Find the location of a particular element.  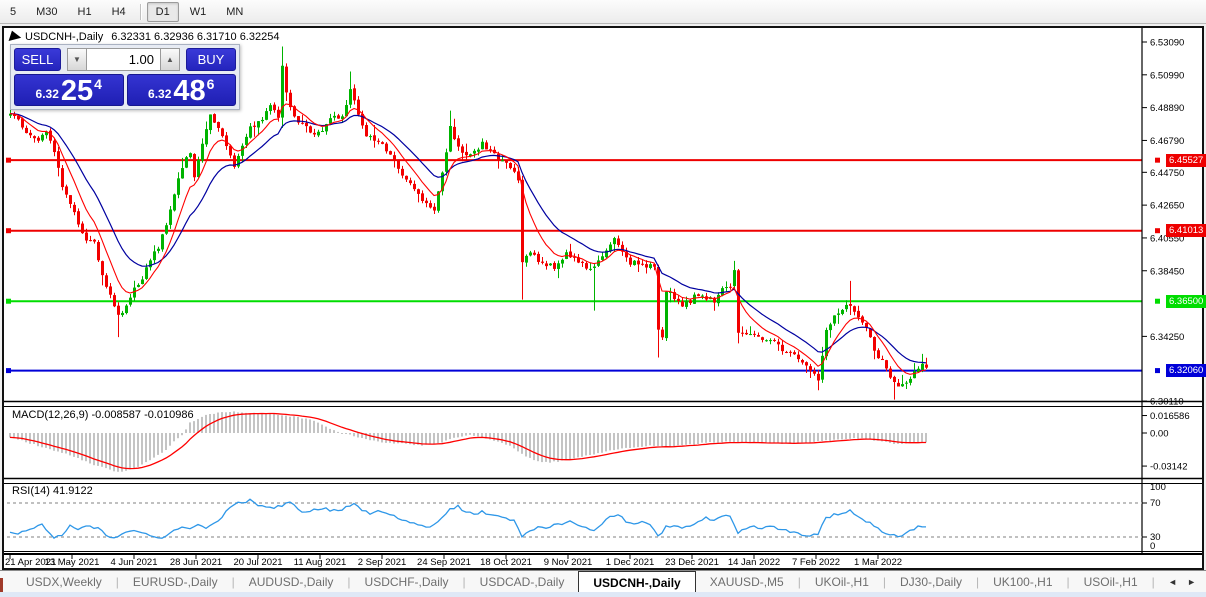

svg-text: 9 Nov 2021 is located at coordinates (568, 562).